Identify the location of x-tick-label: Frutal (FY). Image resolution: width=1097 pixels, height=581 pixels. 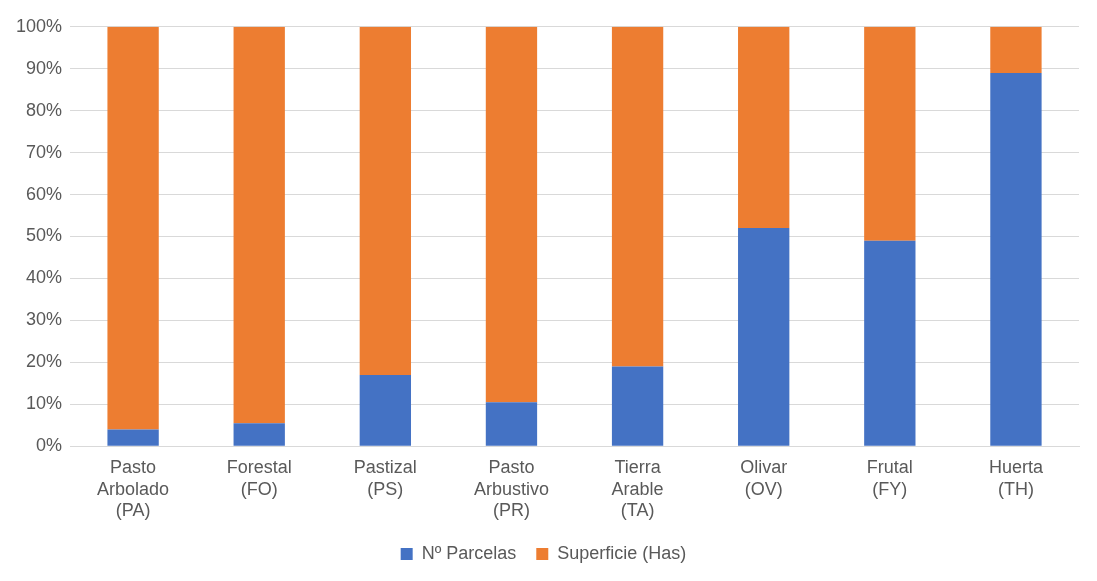
(889, 477).